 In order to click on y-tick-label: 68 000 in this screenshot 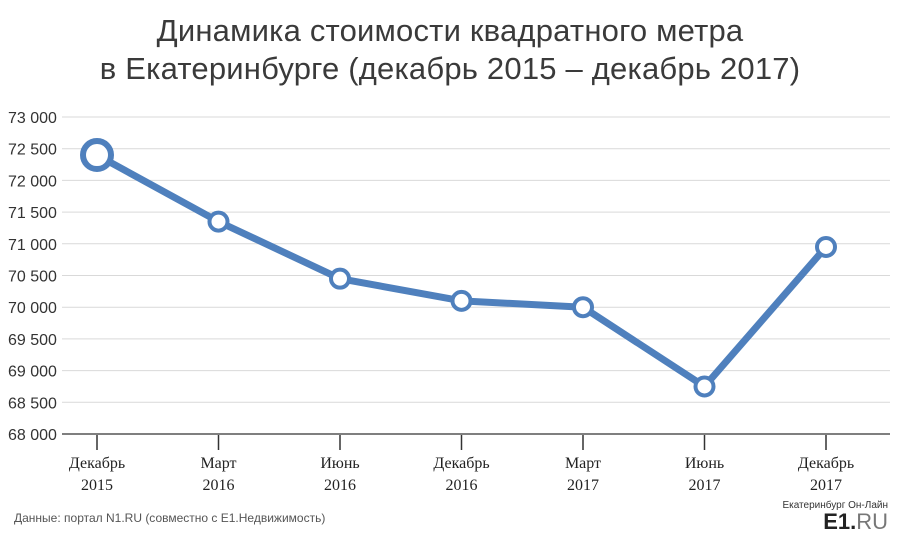, I will do `click(32, 435)`.